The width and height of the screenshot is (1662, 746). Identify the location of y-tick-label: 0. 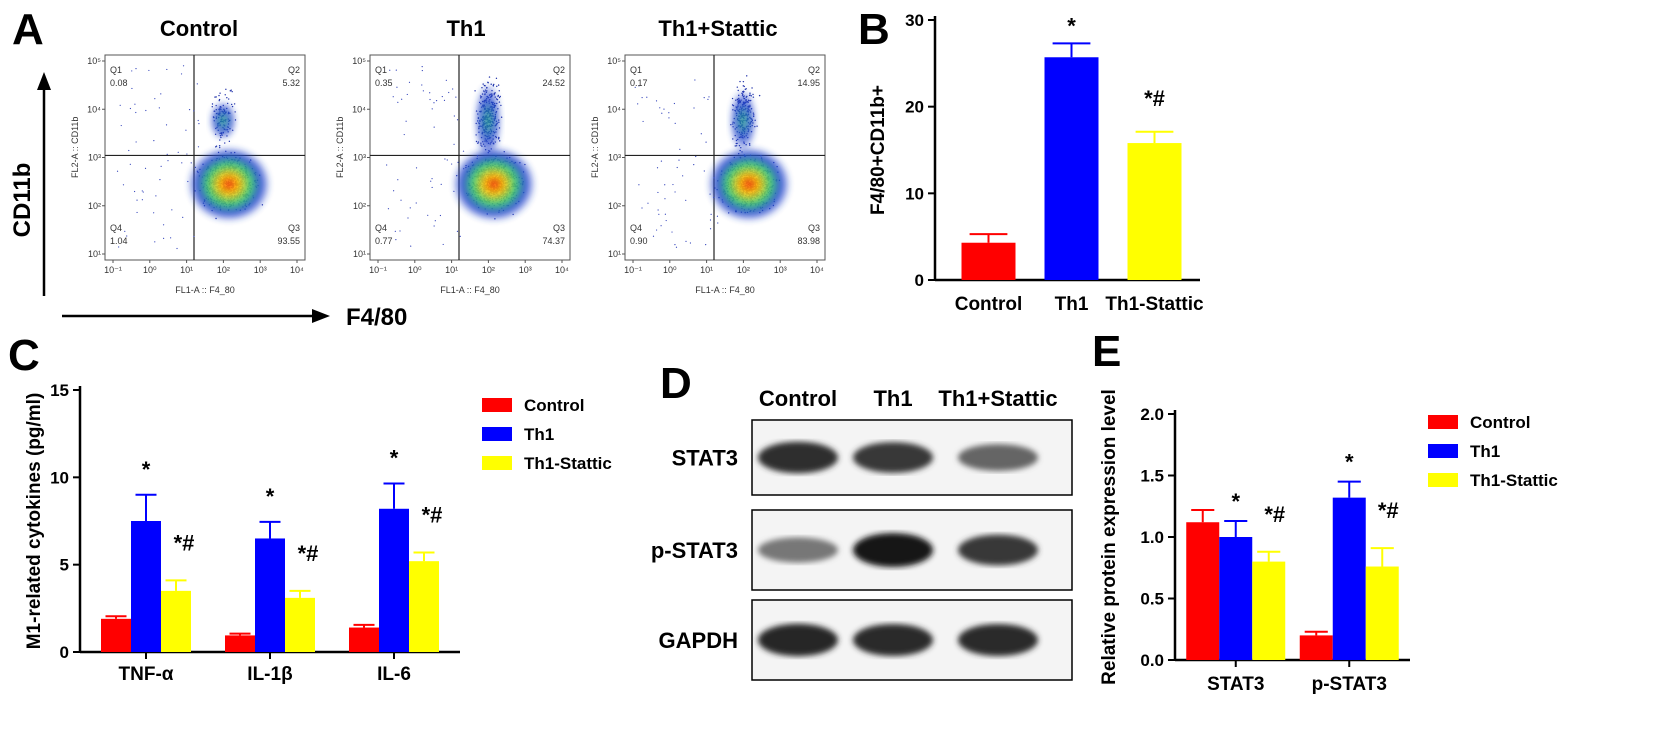
(64, 652).